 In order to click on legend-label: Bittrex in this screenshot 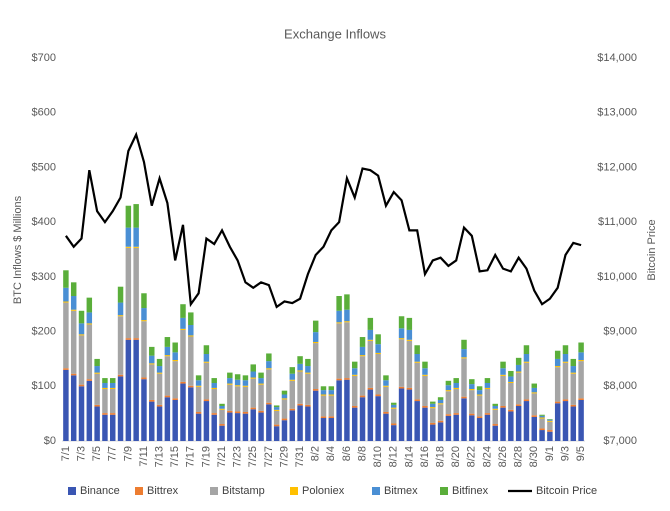, I will do `click(163, 491)`.